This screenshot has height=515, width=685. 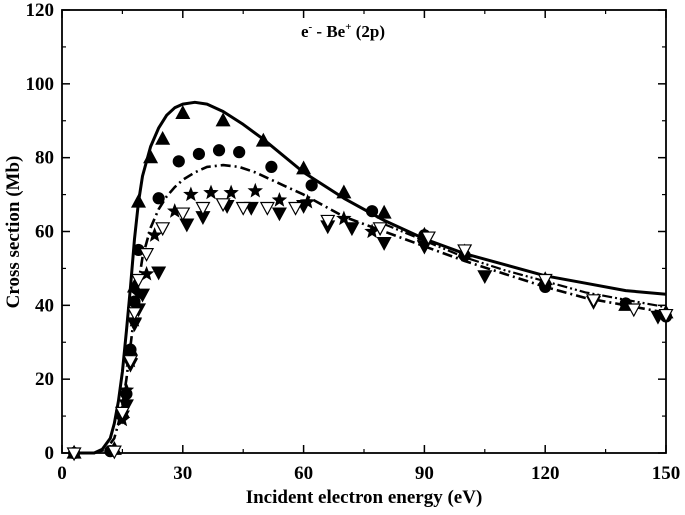 I want to click on x-tick-label: 90, so click(x=424, y=473).